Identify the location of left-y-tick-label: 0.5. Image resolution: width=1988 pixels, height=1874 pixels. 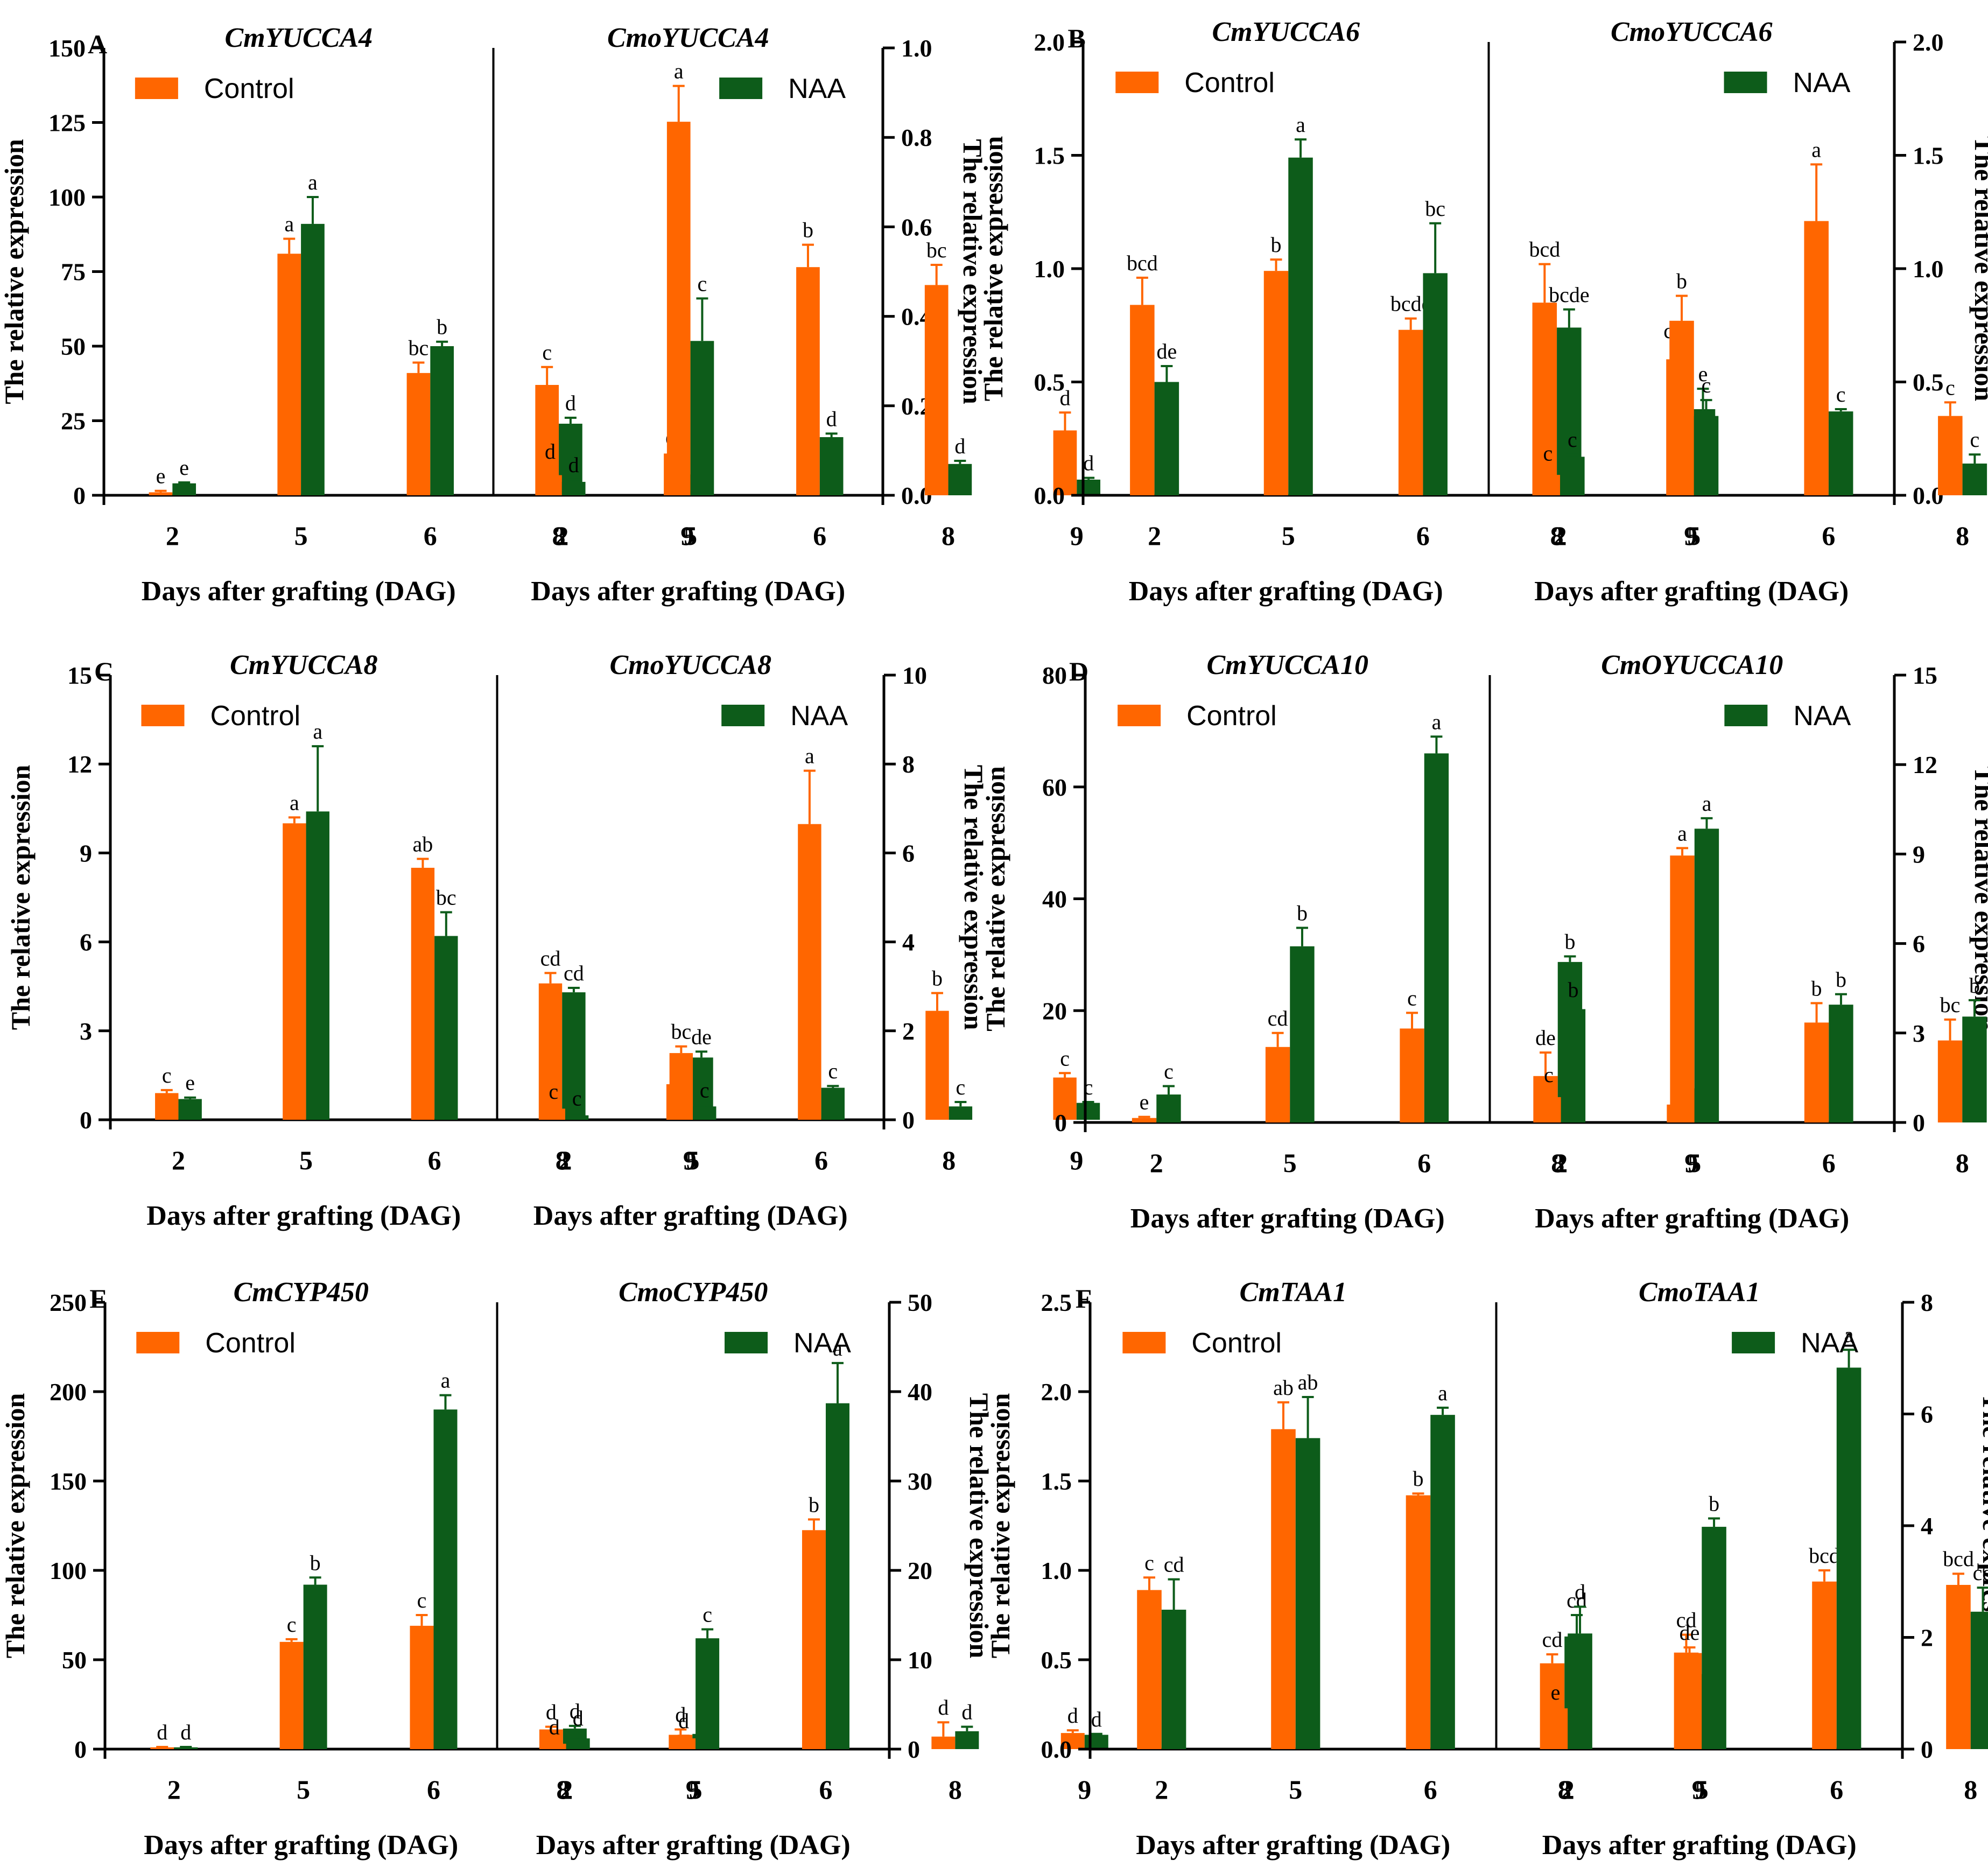
(1056, 1660).